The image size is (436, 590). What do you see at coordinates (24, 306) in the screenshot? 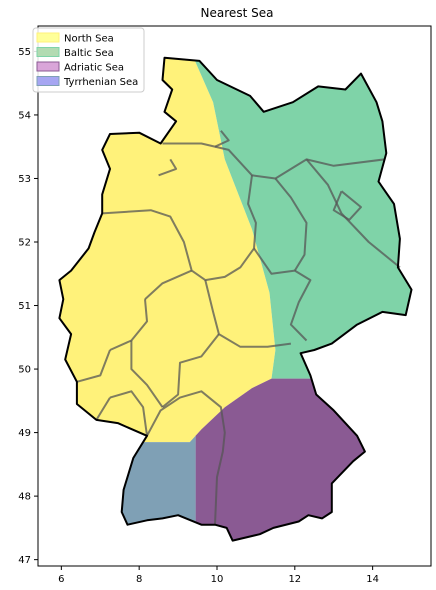
I see `y-tick-label: 51` at bounding box center [24, 306].